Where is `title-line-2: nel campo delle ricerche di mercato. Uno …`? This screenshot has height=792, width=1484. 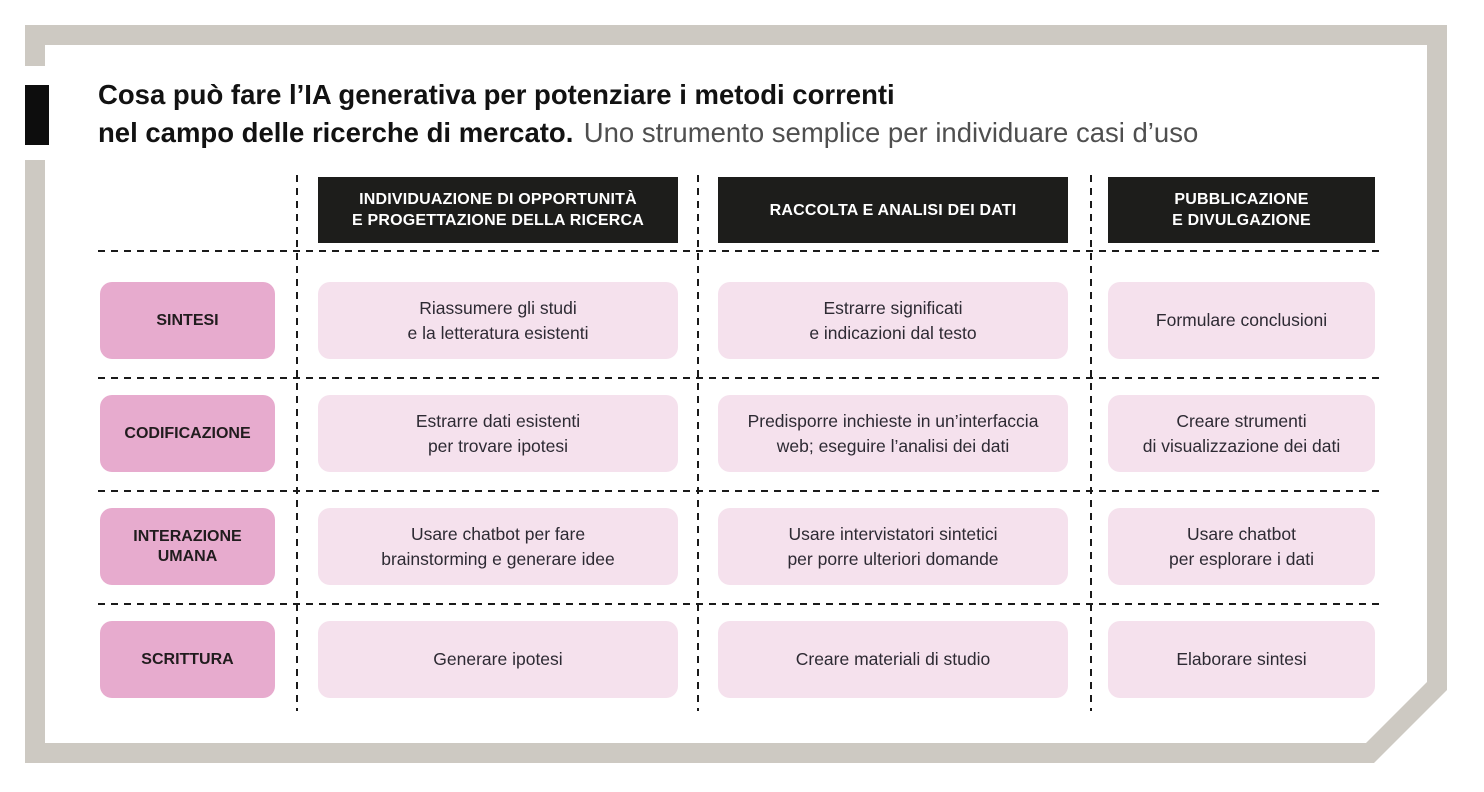 title-line-2: nel campo delle ricerche di mercato. Uno … is located at coordinates (648, 132).